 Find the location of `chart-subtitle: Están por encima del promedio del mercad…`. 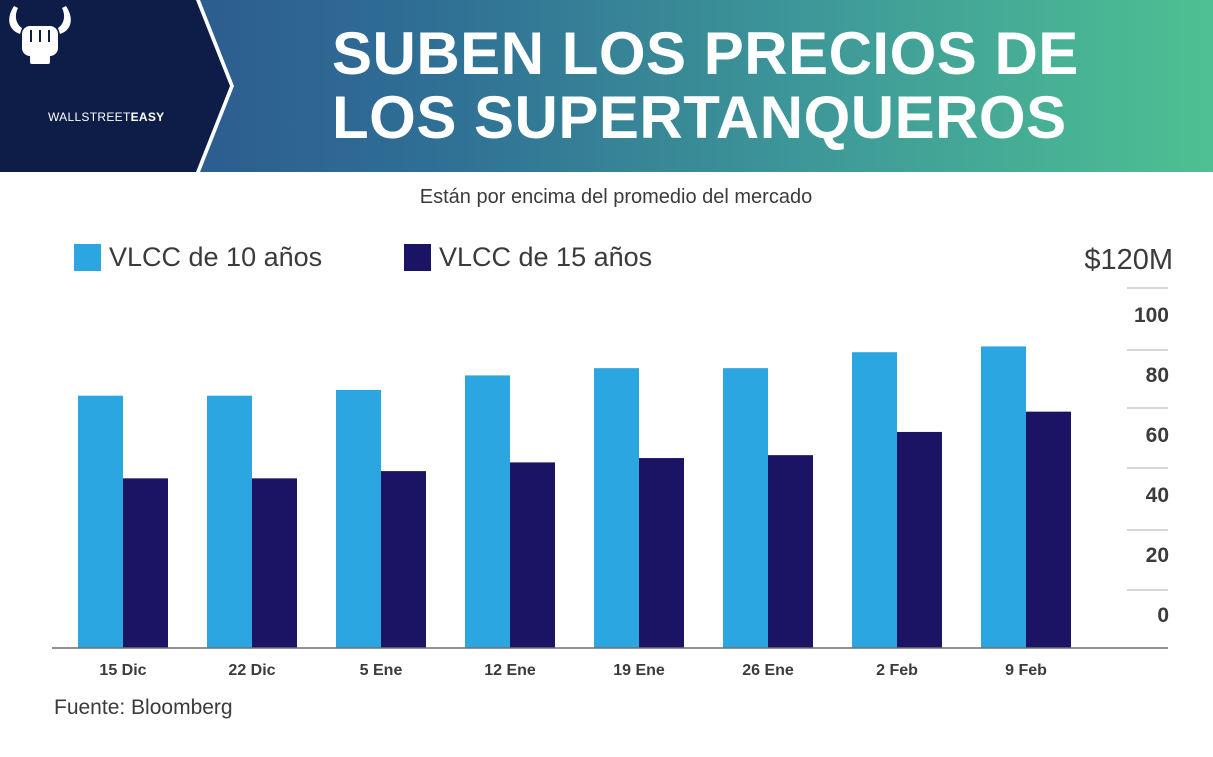

chart-subtitle: Están por encima del promedio del mercad… is located at coordinates (616, 197).